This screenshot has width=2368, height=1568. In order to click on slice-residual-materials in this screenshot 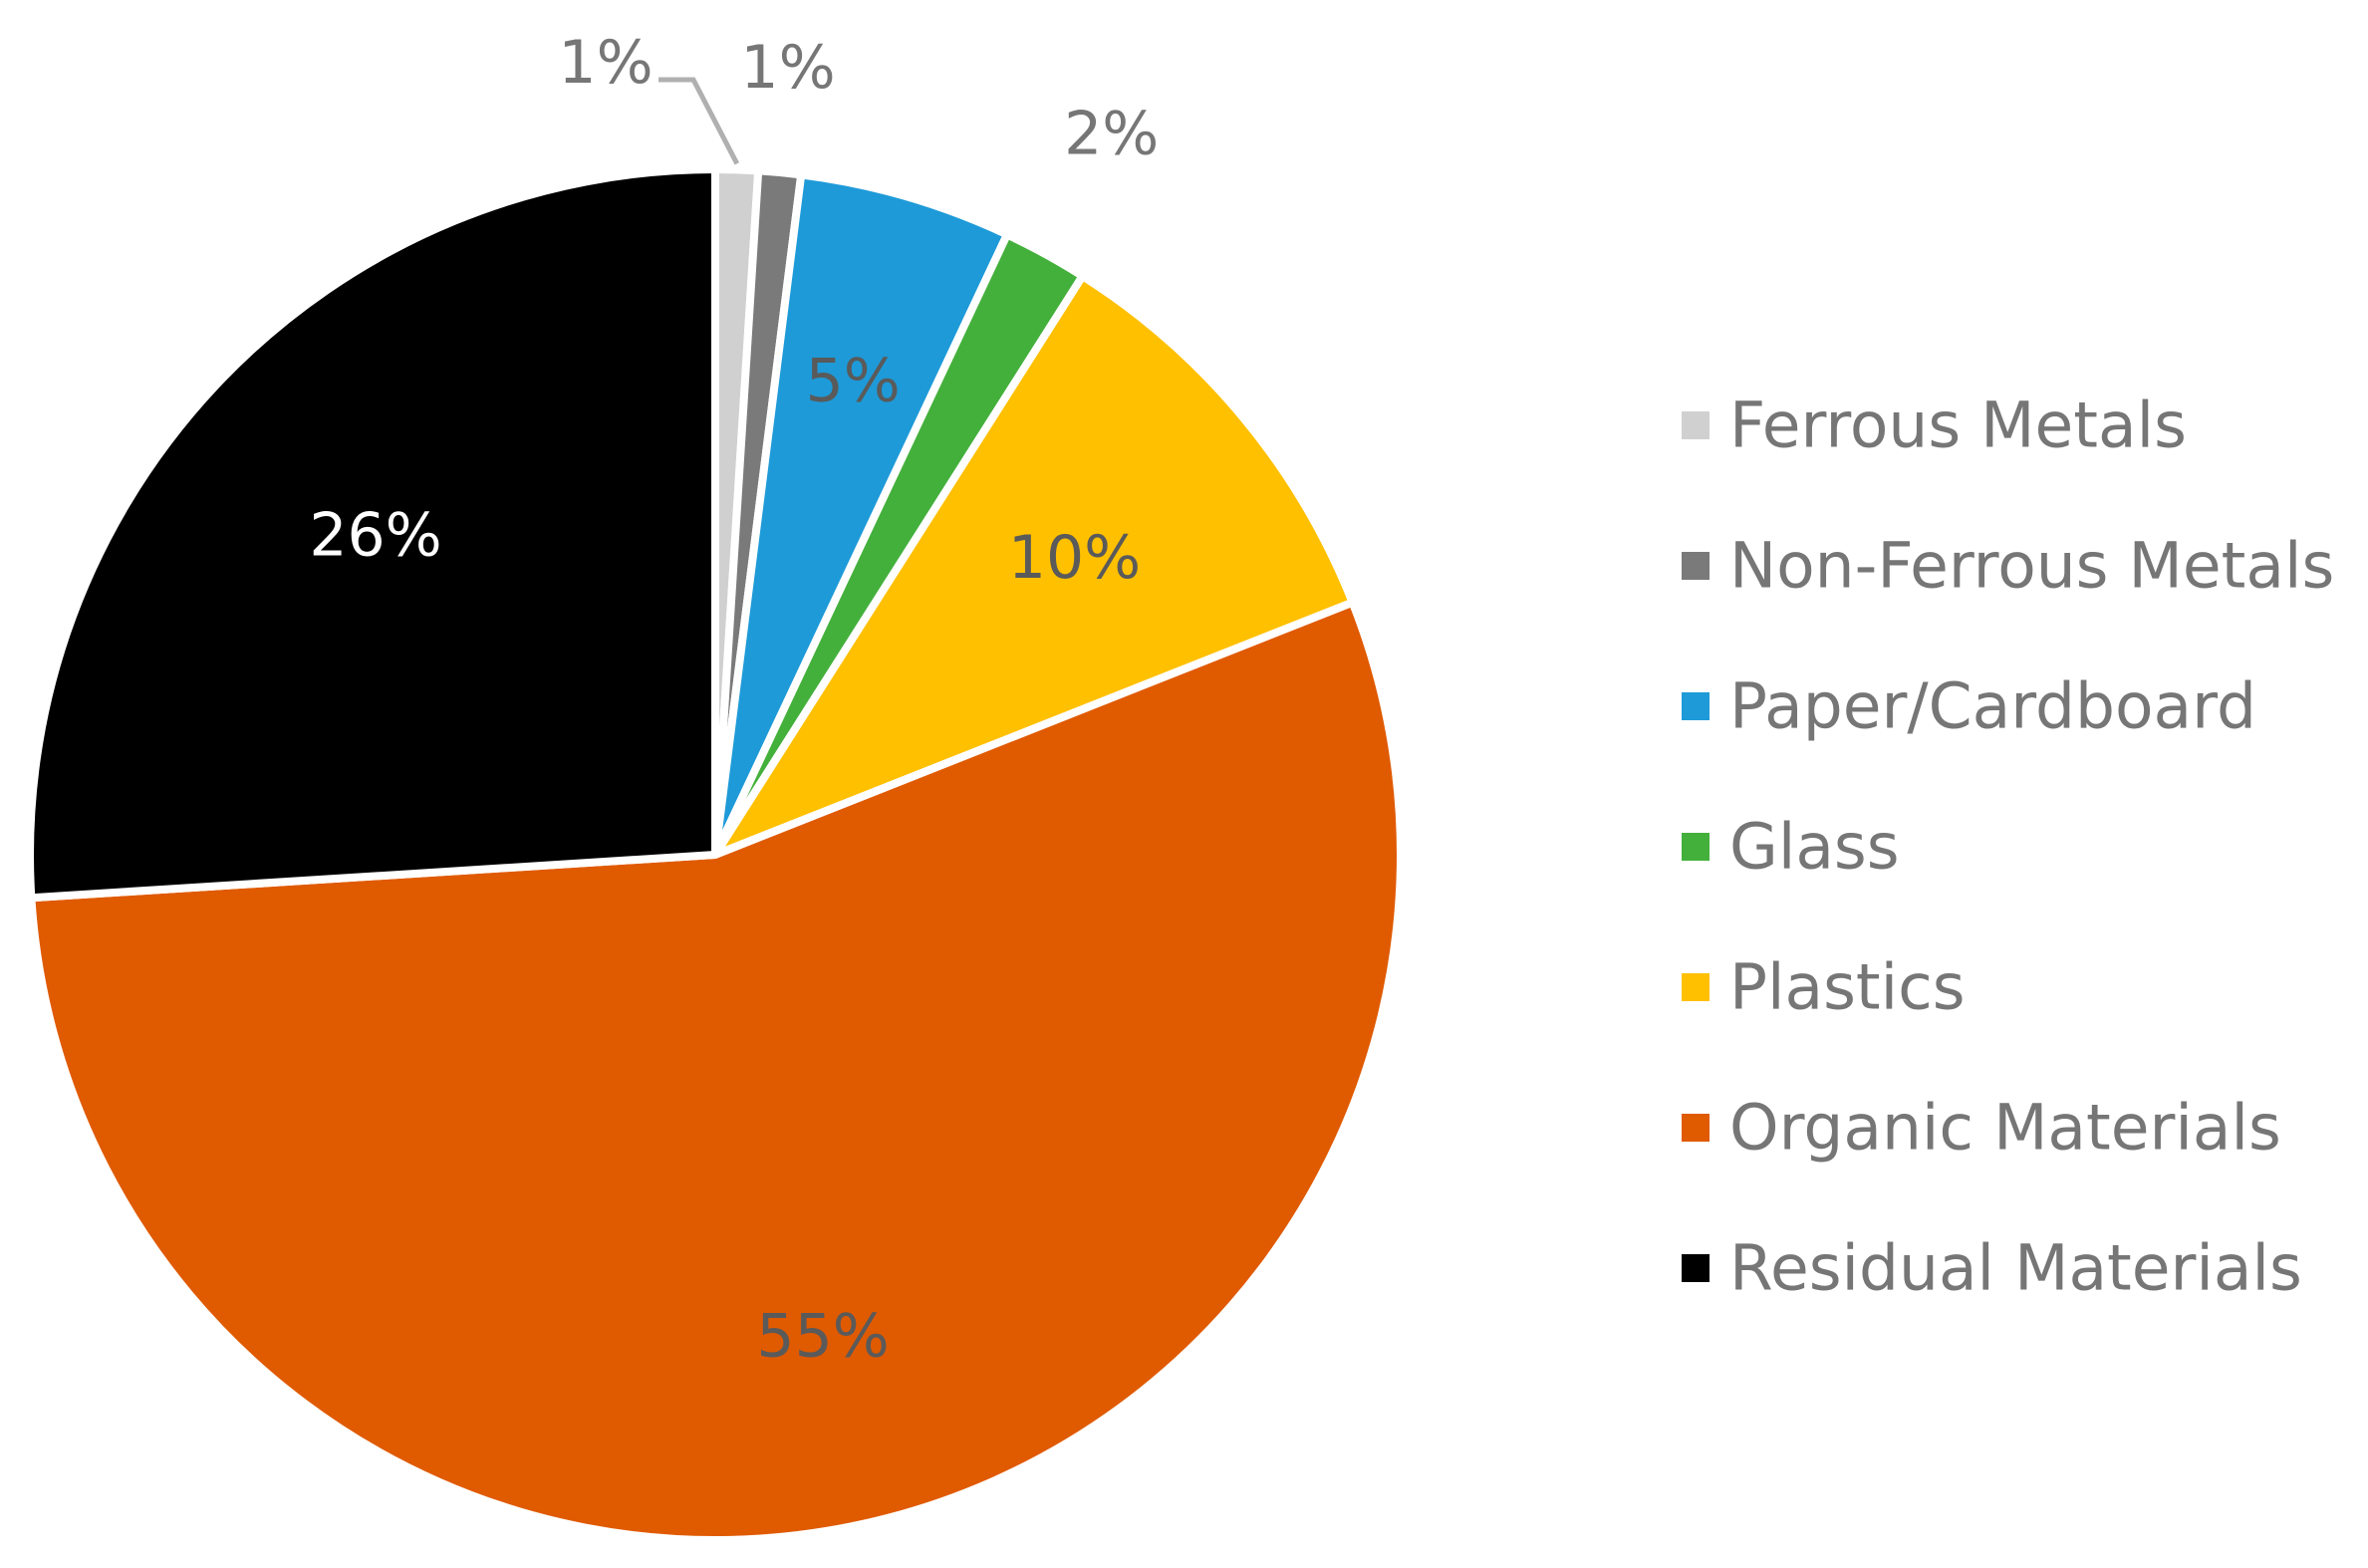, I will do `click(372, 534)`.